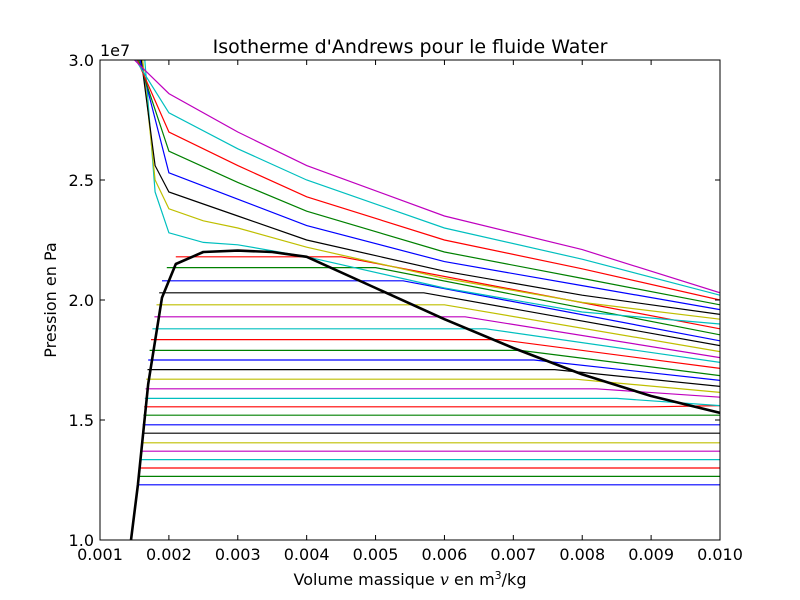  I want to click on x-axis-label: Volume massique v en m3/kg, so click(410, 579).